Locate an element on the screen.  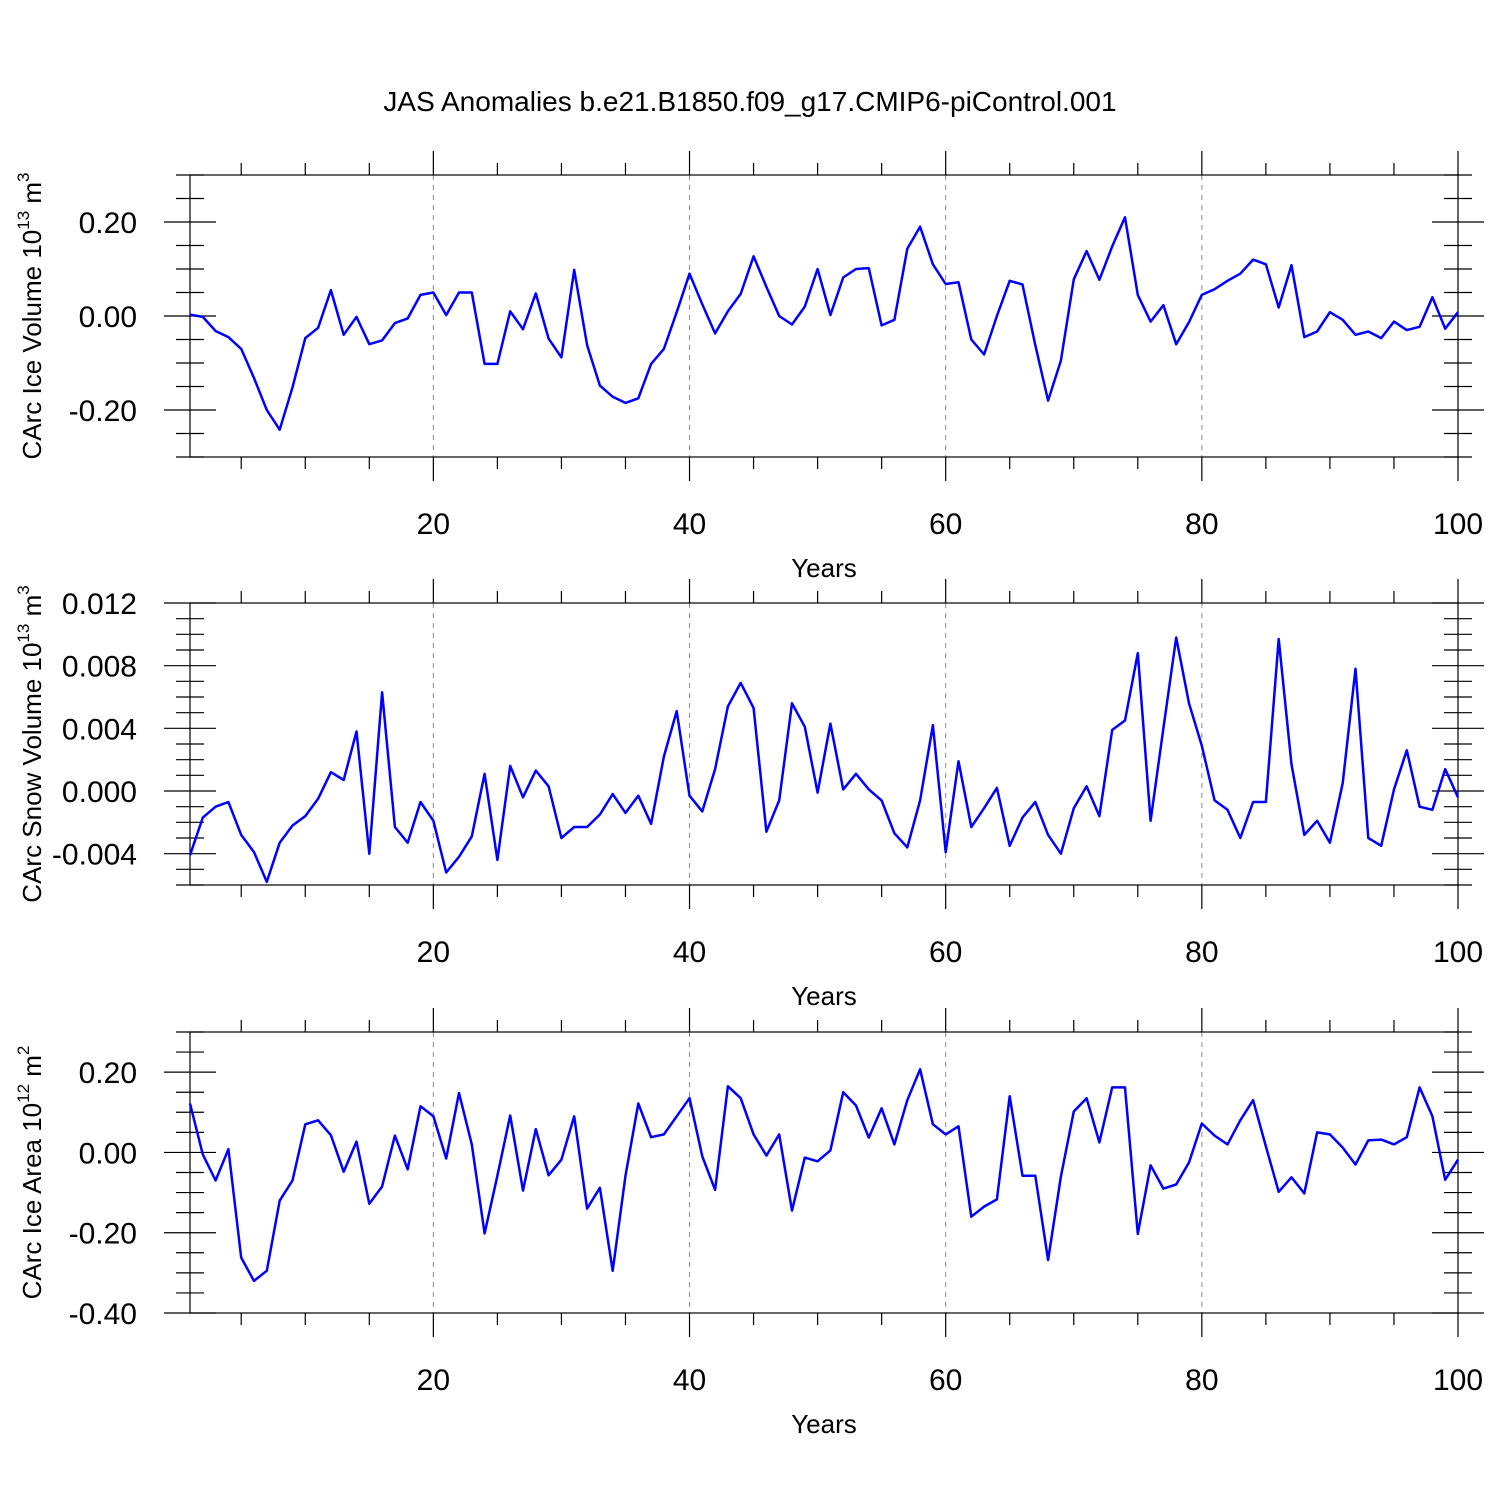
y-axis-label-superscript: 12 is located at coordinates (23, 1093).